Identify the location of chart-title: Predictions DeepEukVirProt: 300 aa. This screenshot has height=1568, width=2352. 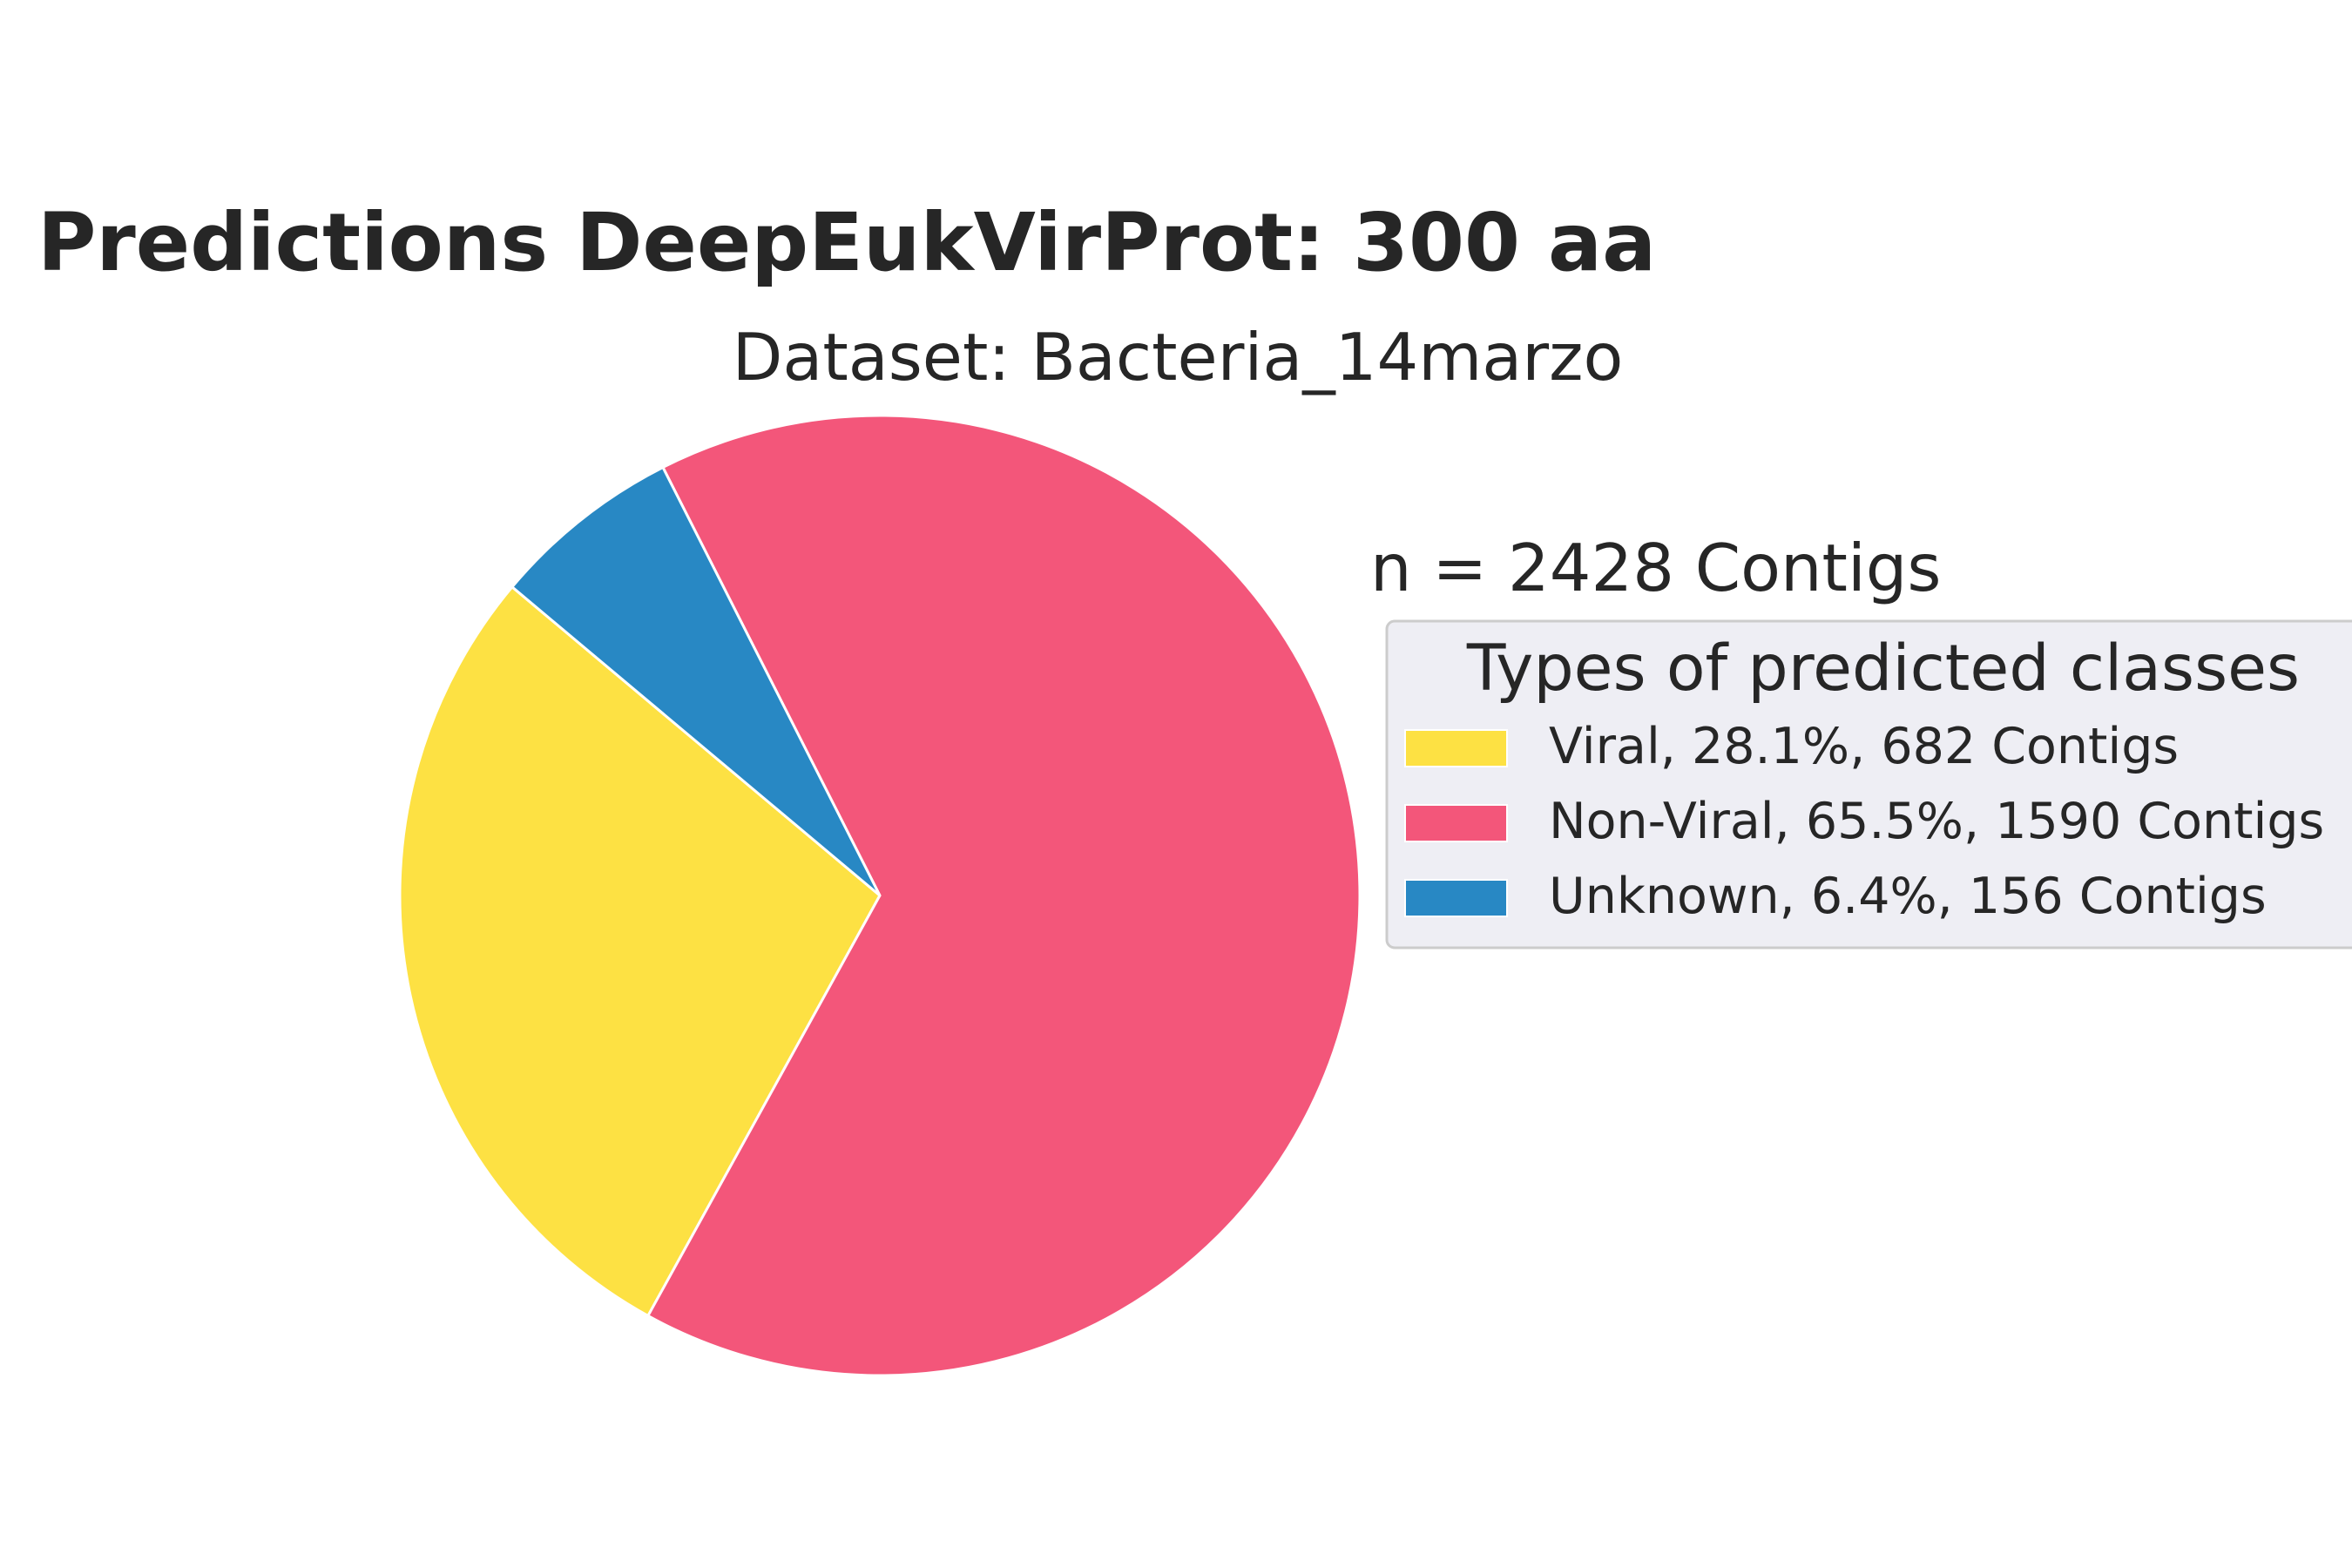
(846, 242).